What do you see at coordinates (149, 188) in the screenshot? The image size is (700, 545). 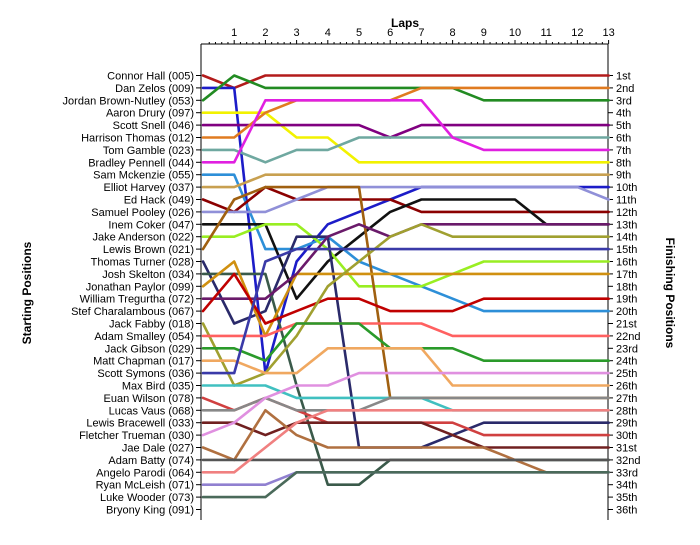 I see `starting-position-label: Elliot Harvey (037)` at bounding box center [149, 188].